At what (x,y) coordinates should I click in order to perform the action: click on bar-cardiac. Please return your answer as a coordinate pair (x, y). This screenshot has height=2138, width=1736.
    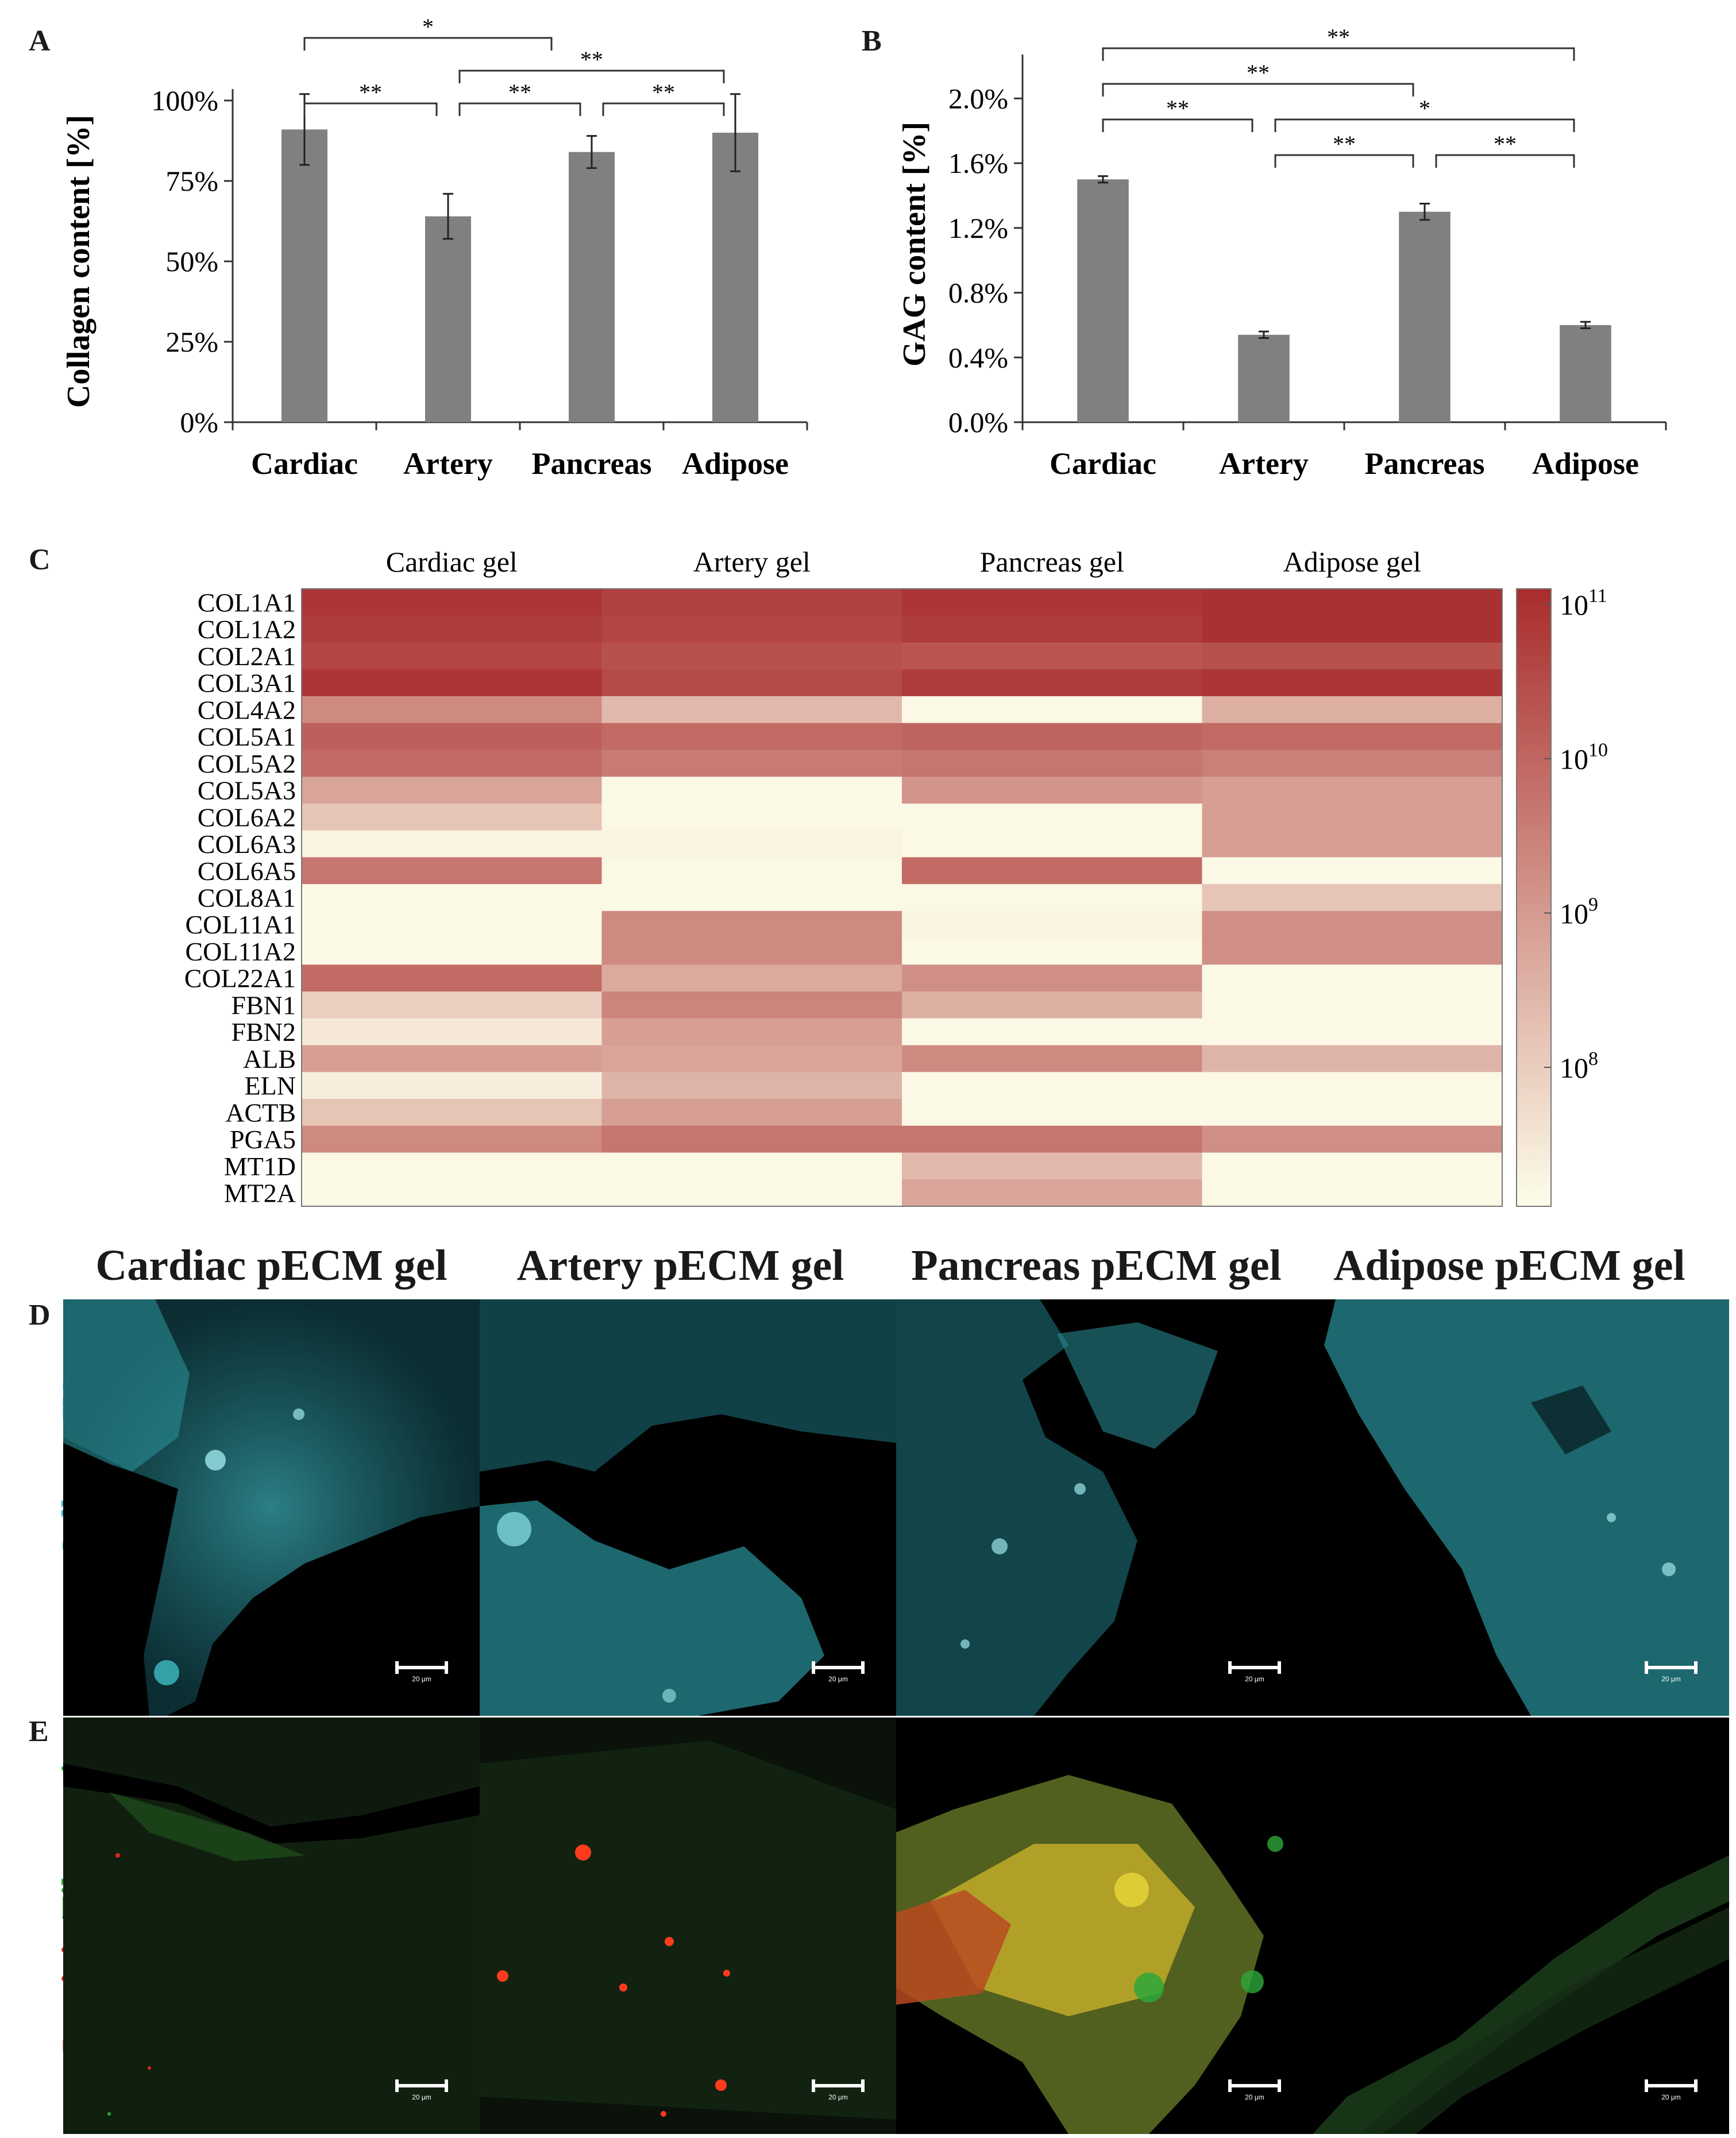
    Looking at the image, I should click on (1103, 301).